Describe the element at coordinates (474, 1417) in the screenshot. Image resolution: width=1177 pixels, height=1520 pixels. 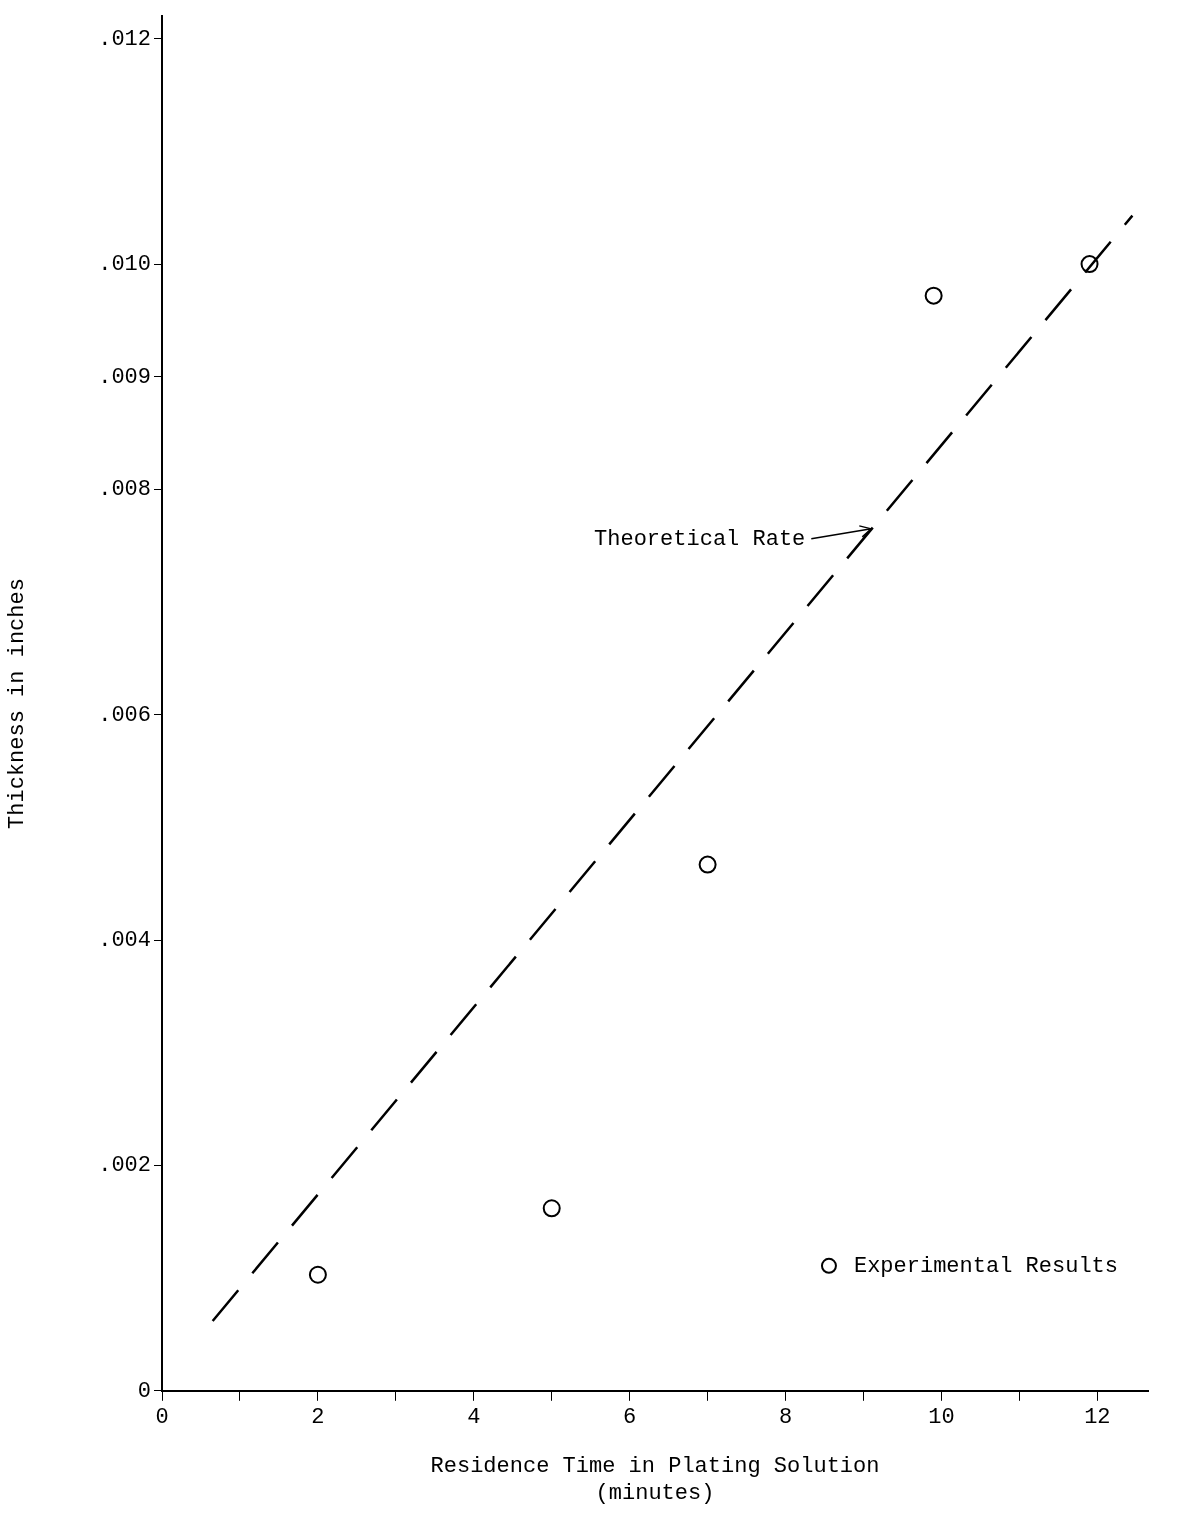
I see `x-tick-label: 4` at that location.